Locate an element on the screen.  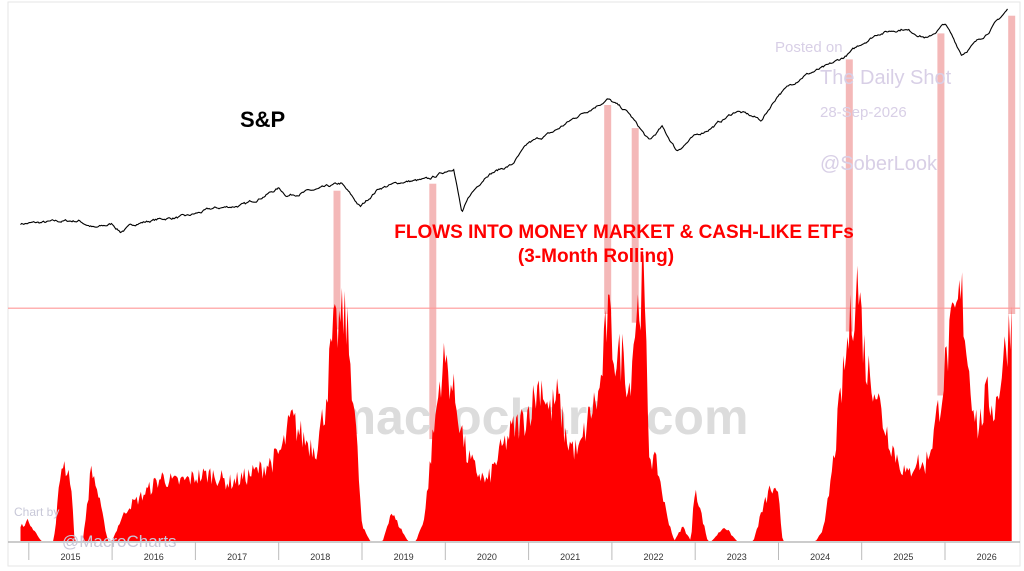
x-tick-label: 2017 is located at coordinates (237, 557).